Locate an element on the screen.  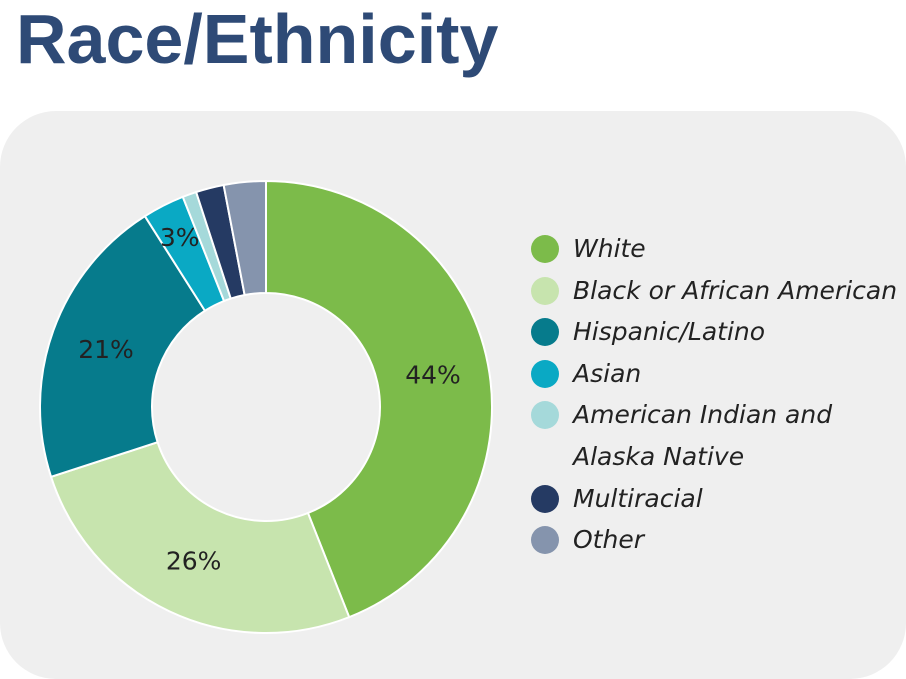
legend-label: American Indian and Alaska Native is located at coordinates (703, 435).